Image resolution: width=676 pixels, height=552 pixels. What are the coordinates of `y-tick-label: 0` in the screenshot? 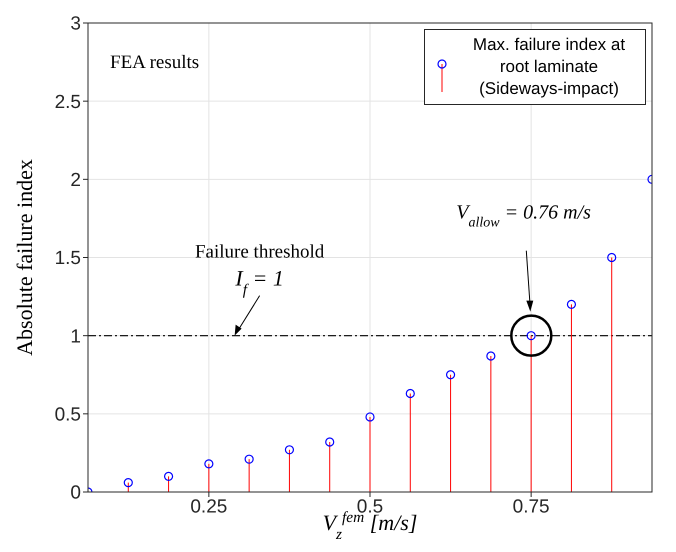 It's located at (75, 493).